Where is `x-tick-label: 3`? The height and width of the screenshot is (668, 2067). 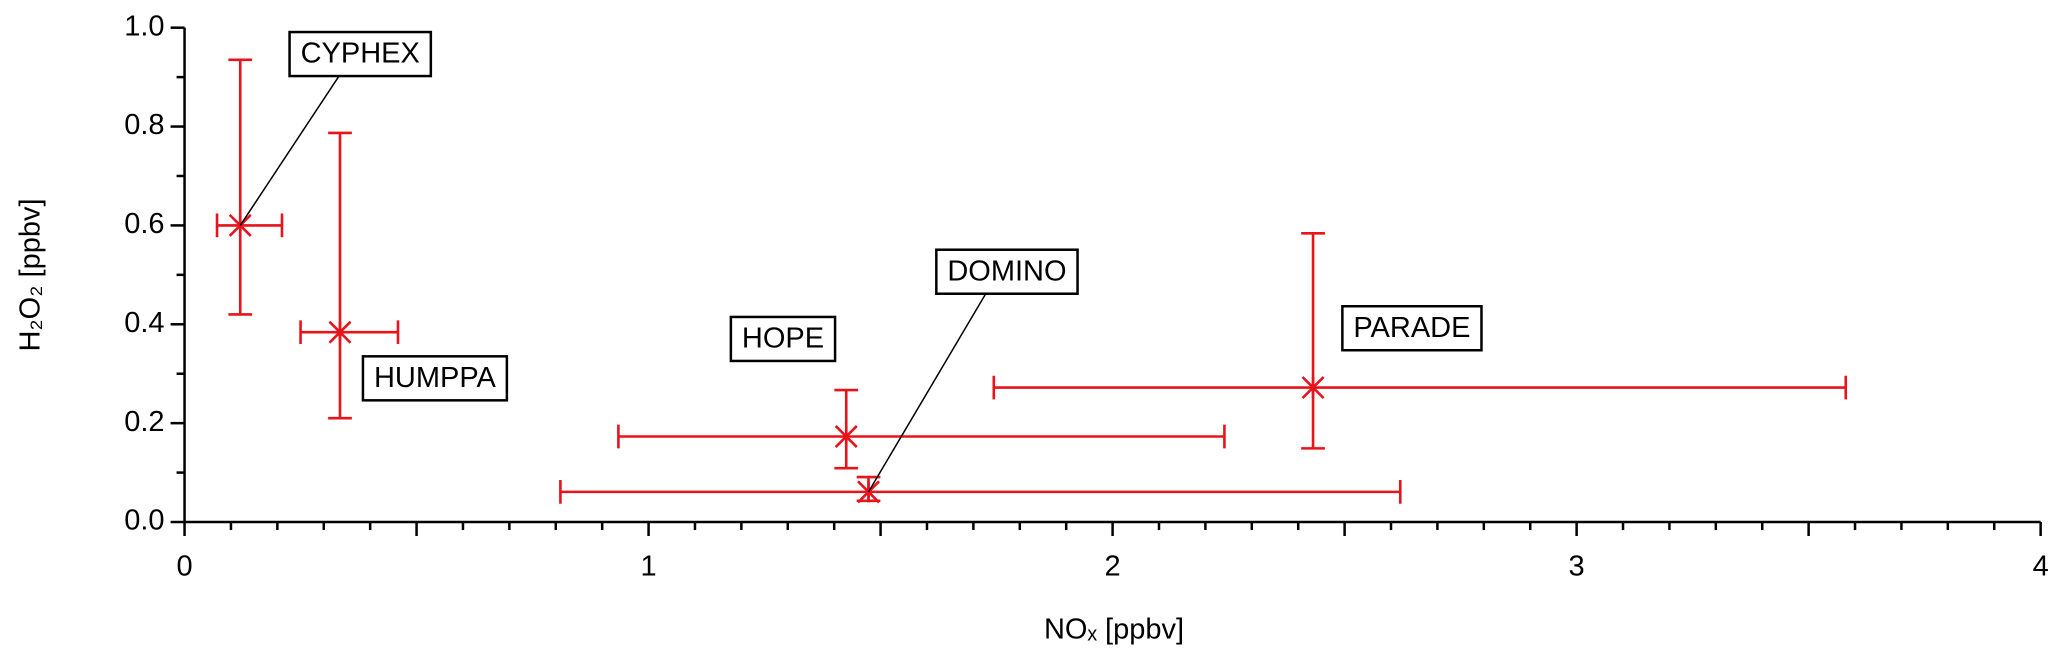 x-tick-label: 3 is located at coordinates (1577, 567).